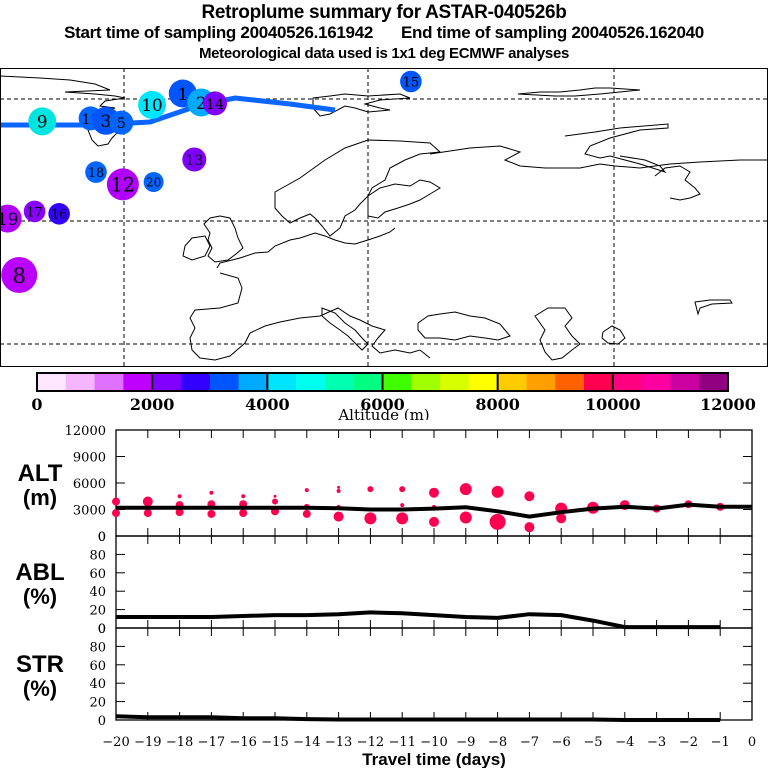  Describe the element at coordinates (345, 329) in the screenshot. I see `coastline-italy` at that location.